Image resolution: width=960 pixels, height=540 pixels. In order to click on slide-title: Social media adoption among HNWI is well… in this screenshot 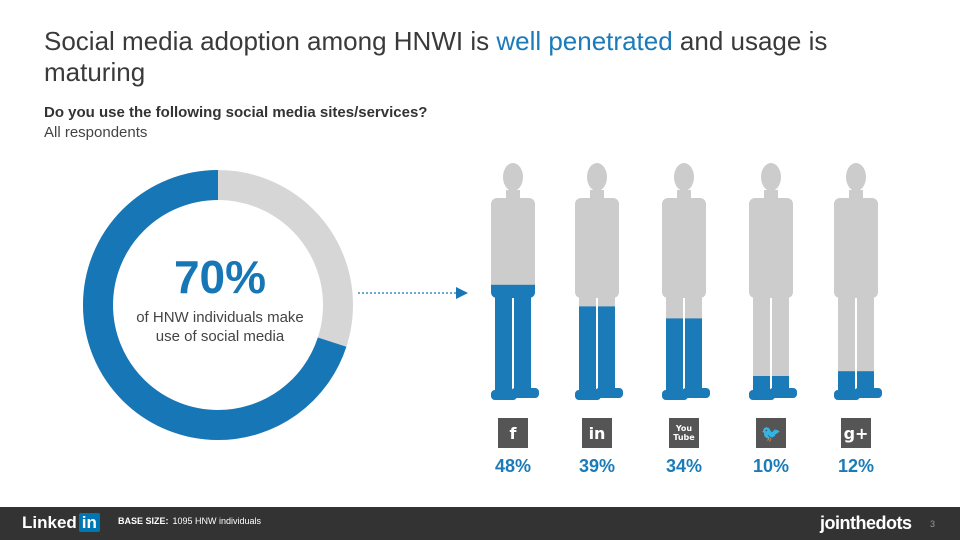, I will do `click(436, 56)`.